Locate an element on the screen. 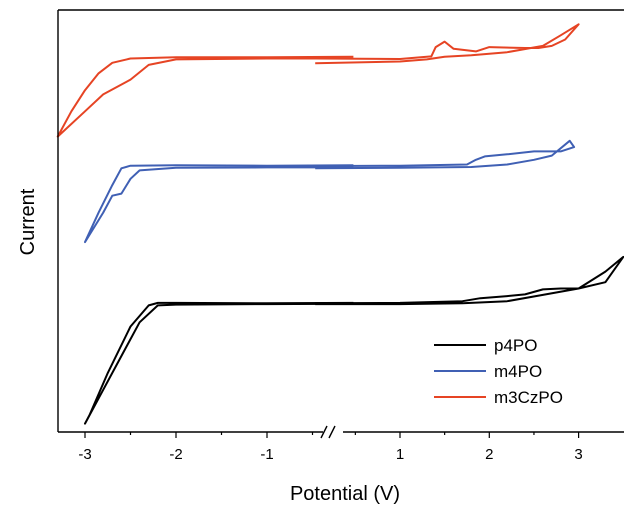 The image size is (624, 508). x-tick-label: 1 is located at coordinates (400, 454).